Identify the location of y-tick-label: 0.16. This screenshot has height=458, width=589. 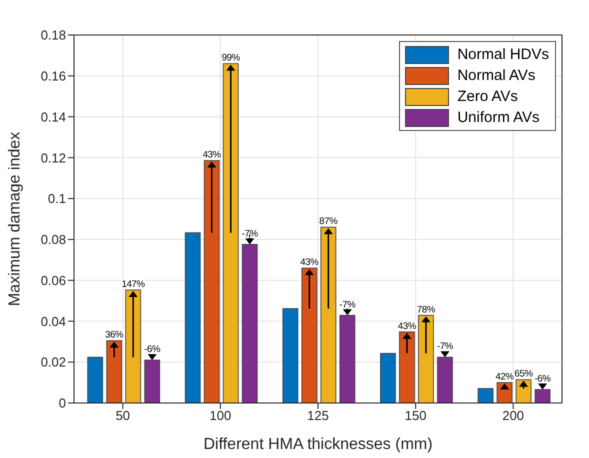
(53, 76).